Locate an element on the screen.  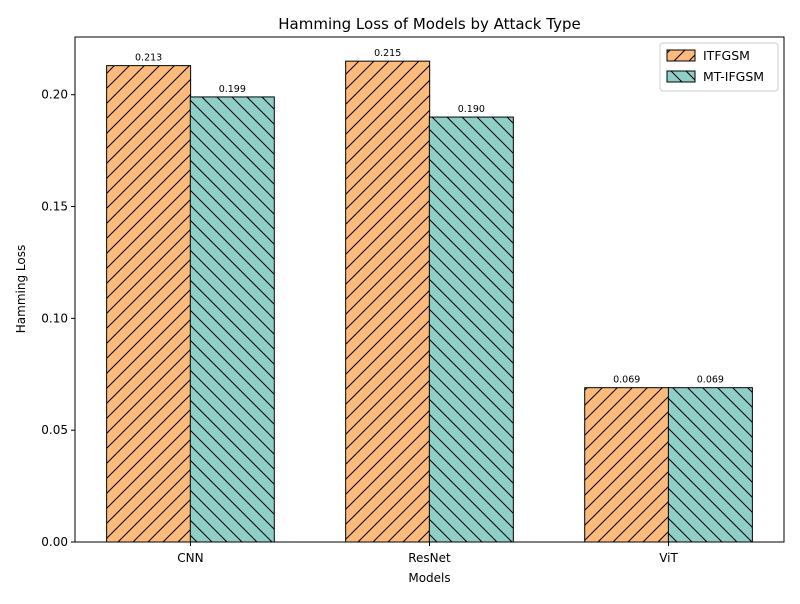
y-tick-label: 0.15 is located at coordinates (54, 207).